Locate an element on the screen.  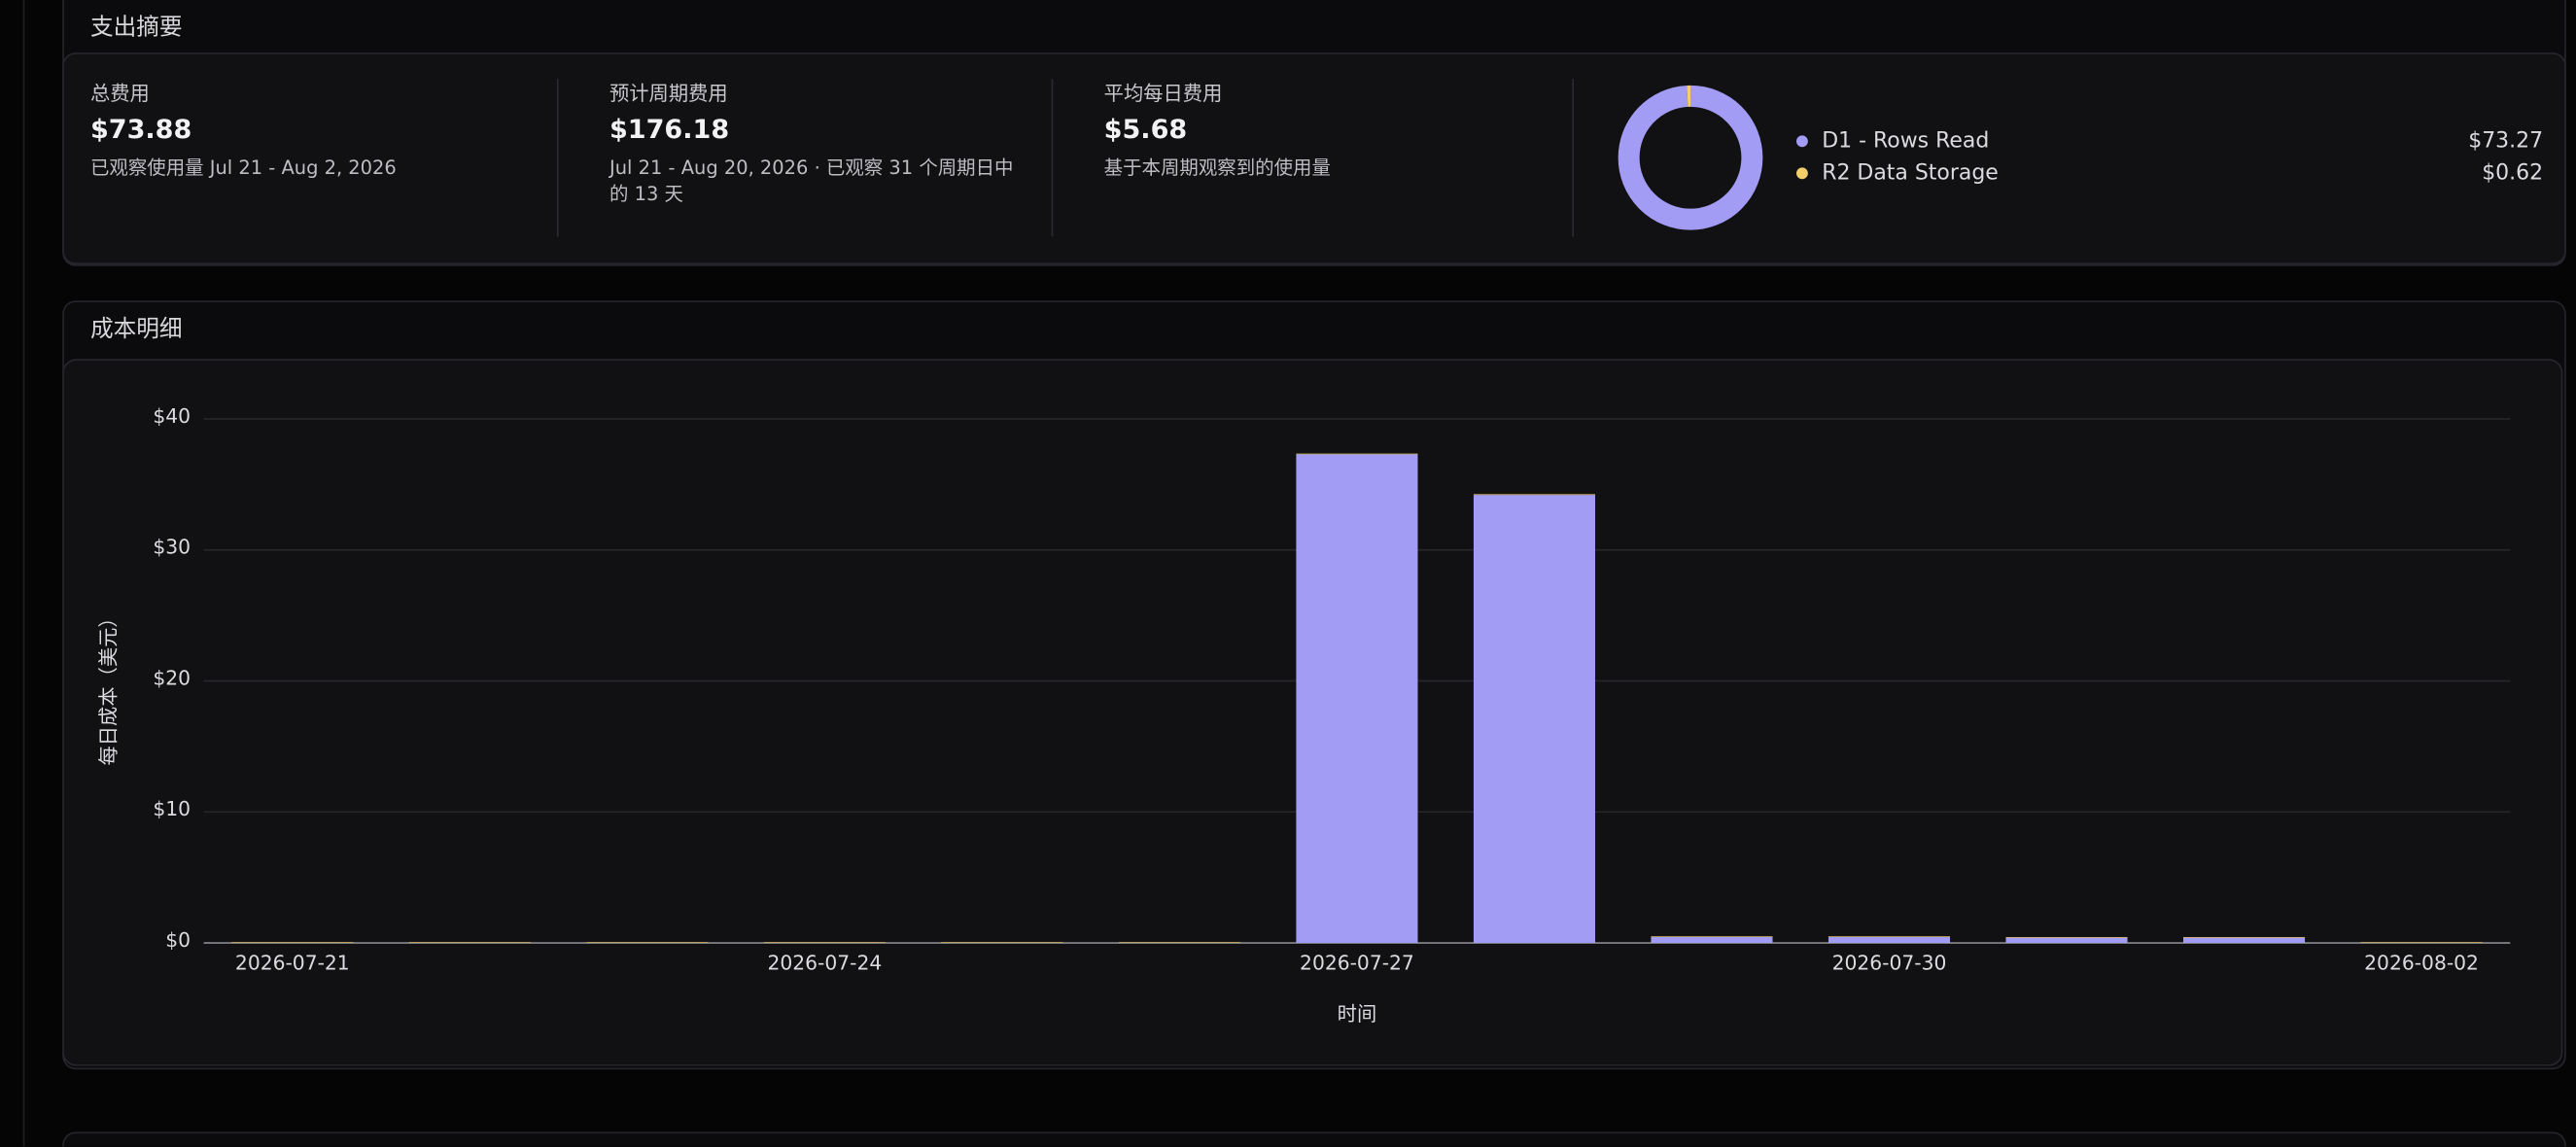
legend-name: D1 - Rows Read is located at coordinates (1905, 141).